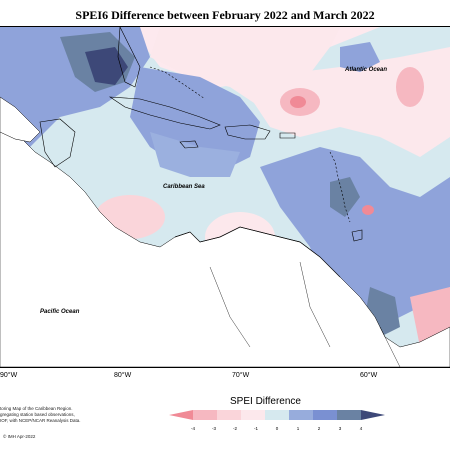 Image resolution: width=450 pixels, height=450 pixels. Describe the element at coordinates (40, 420) in the screenshot. I see `credit-line: IOF, with NCEP/NCAR Reanalysis Data.` at that location.